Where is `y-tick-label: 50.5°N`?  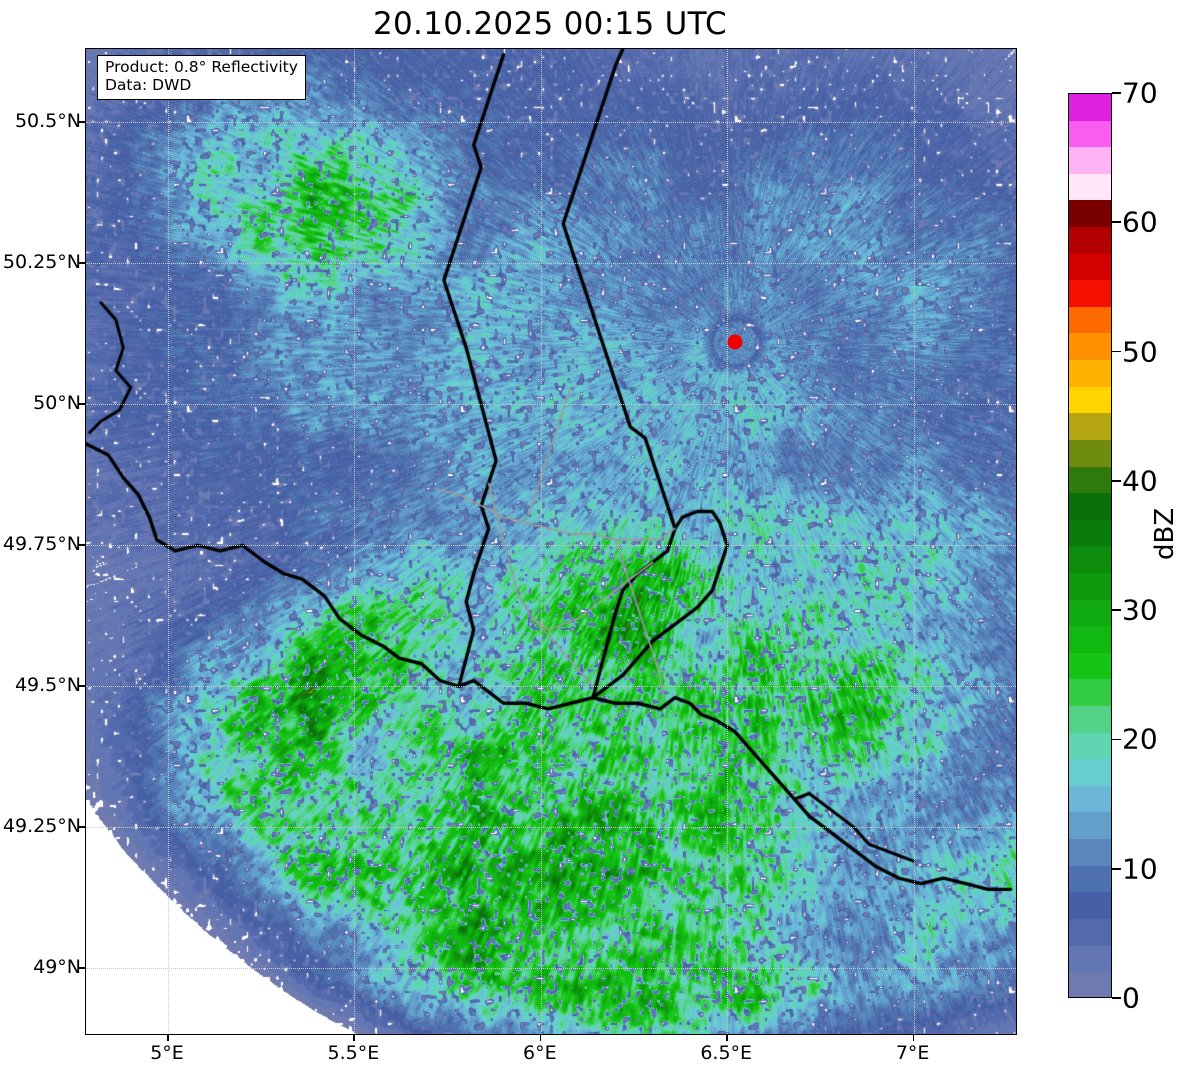 y-tick-label: 50.5°N is located at coordinates (47, 121).